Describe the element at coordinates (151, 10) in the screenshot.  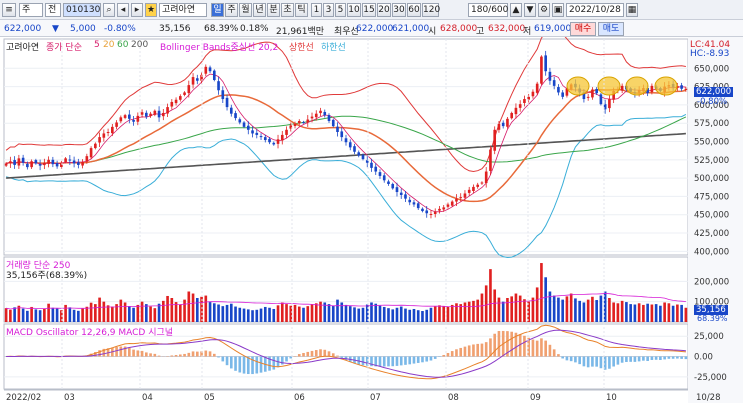
I see `favorite-icon: ★` at that location.